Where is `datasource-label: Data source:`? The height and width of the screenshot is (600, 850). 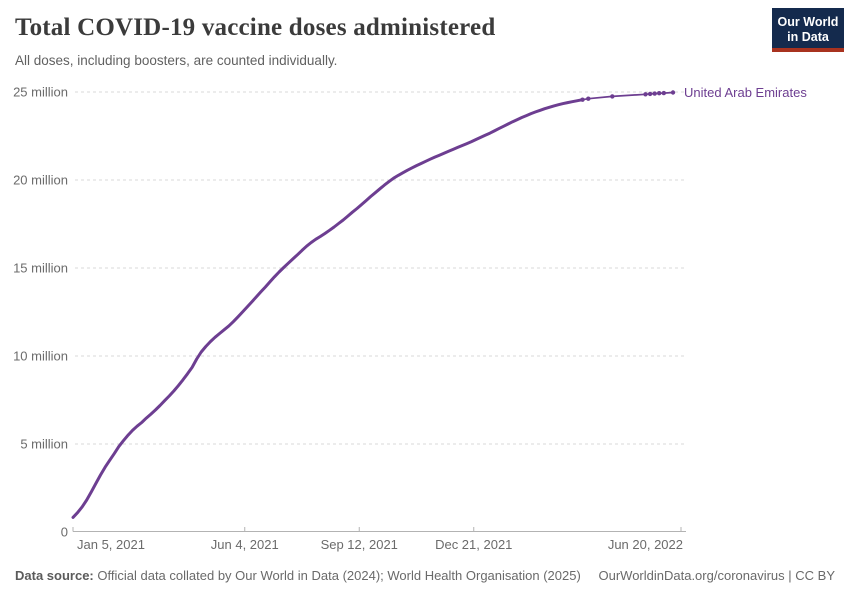
datasource-label: Data source: is located at coordinates (54, 575).